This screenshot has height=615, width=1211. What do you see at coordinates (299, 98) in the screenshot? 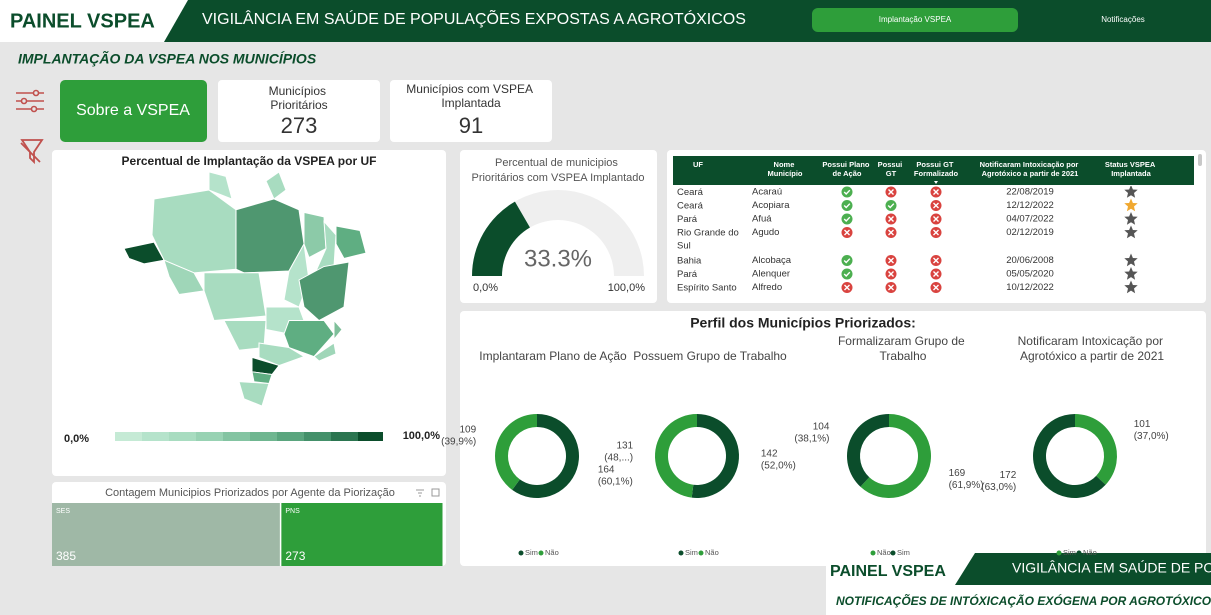
I see `kpi-label: Municípios Prioritários` at bounding box center [299, 98].